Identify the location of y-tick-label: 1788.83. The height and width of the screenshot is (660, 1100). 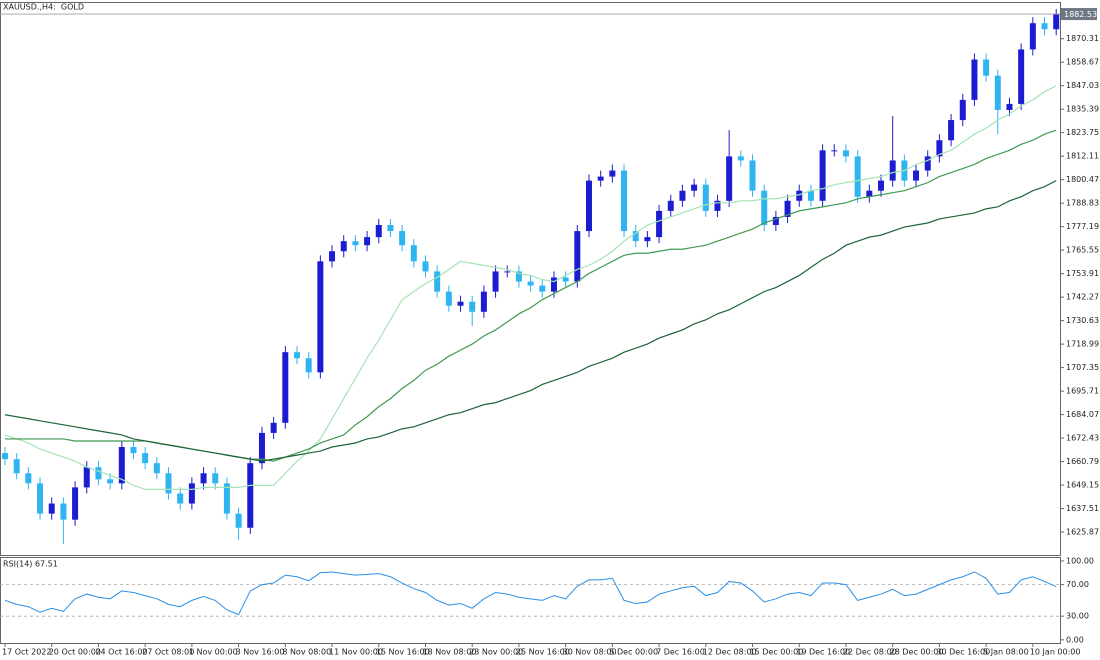
(1082, 203).